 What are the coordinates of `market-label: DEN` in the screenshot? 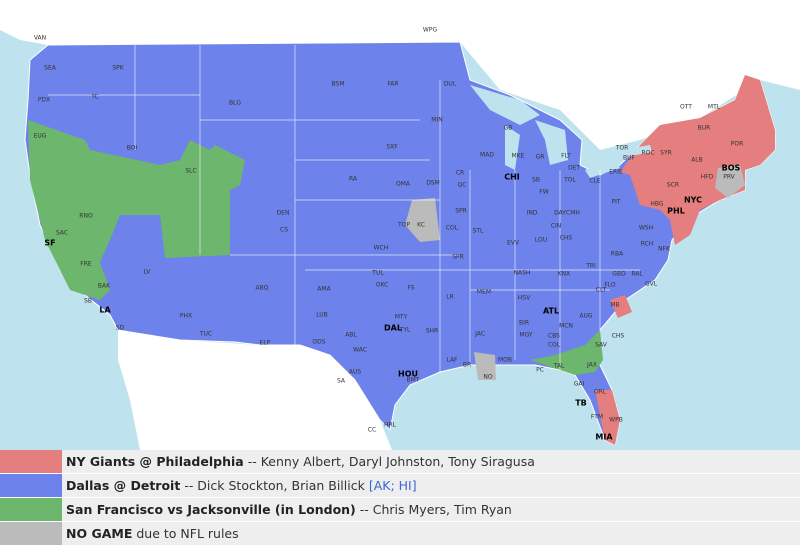 It's located at (283, 213).